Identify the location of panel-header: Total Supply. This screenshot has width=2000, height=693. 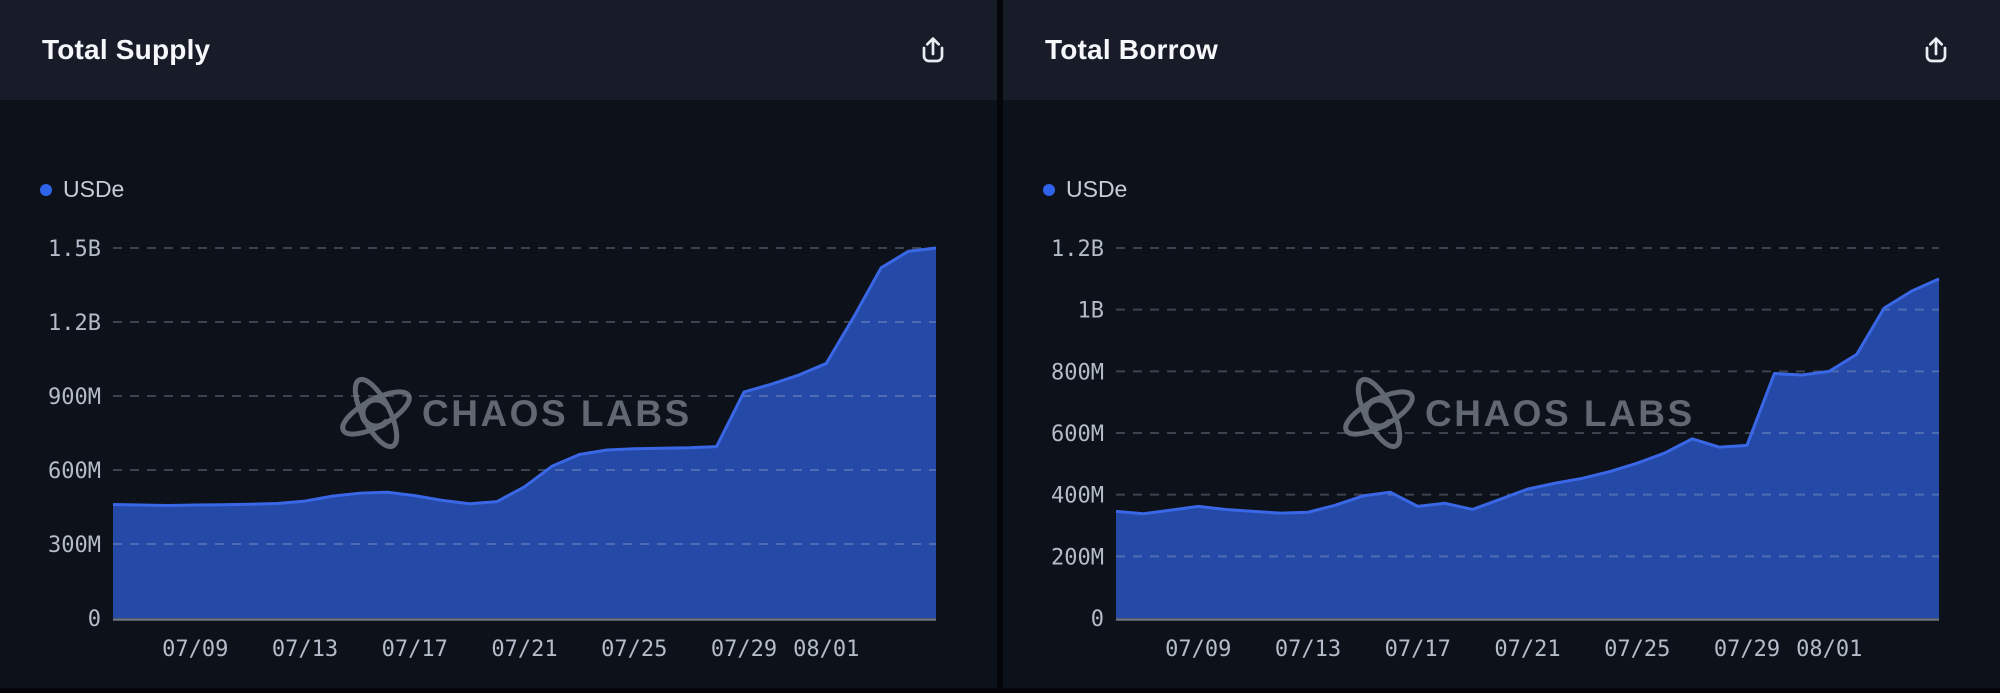
(498, 50).